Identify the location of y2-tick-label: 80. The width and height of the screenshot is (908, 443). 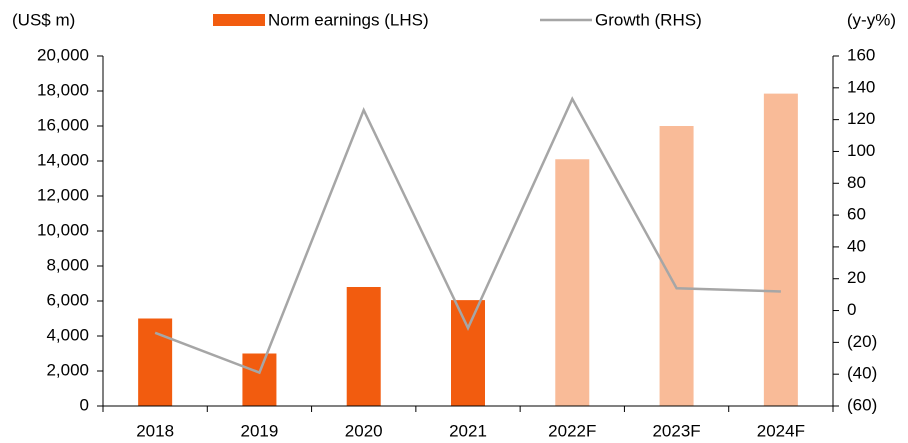
(856, 182).